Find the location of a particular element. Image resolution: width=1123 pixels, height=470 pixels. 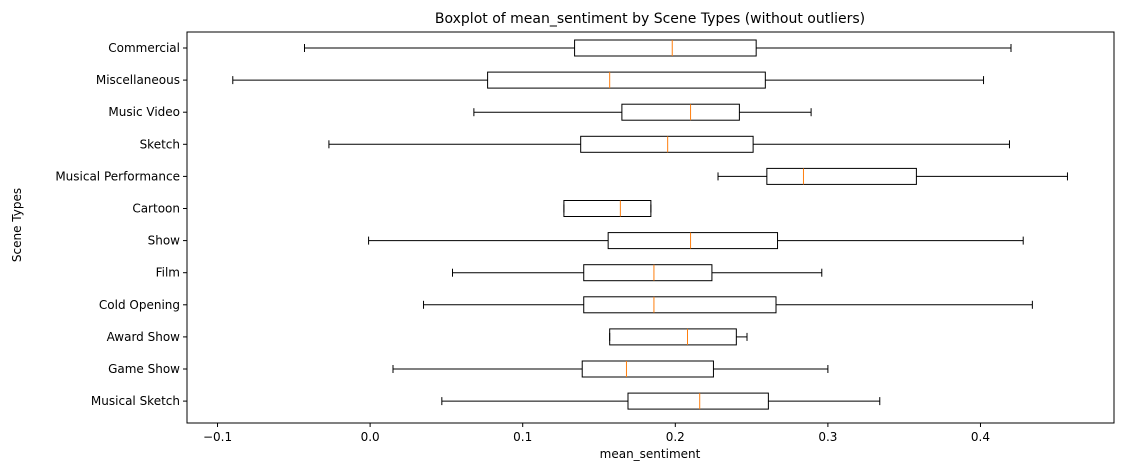

x-tick-label: 0.4 is located at coordinates (980, 437).